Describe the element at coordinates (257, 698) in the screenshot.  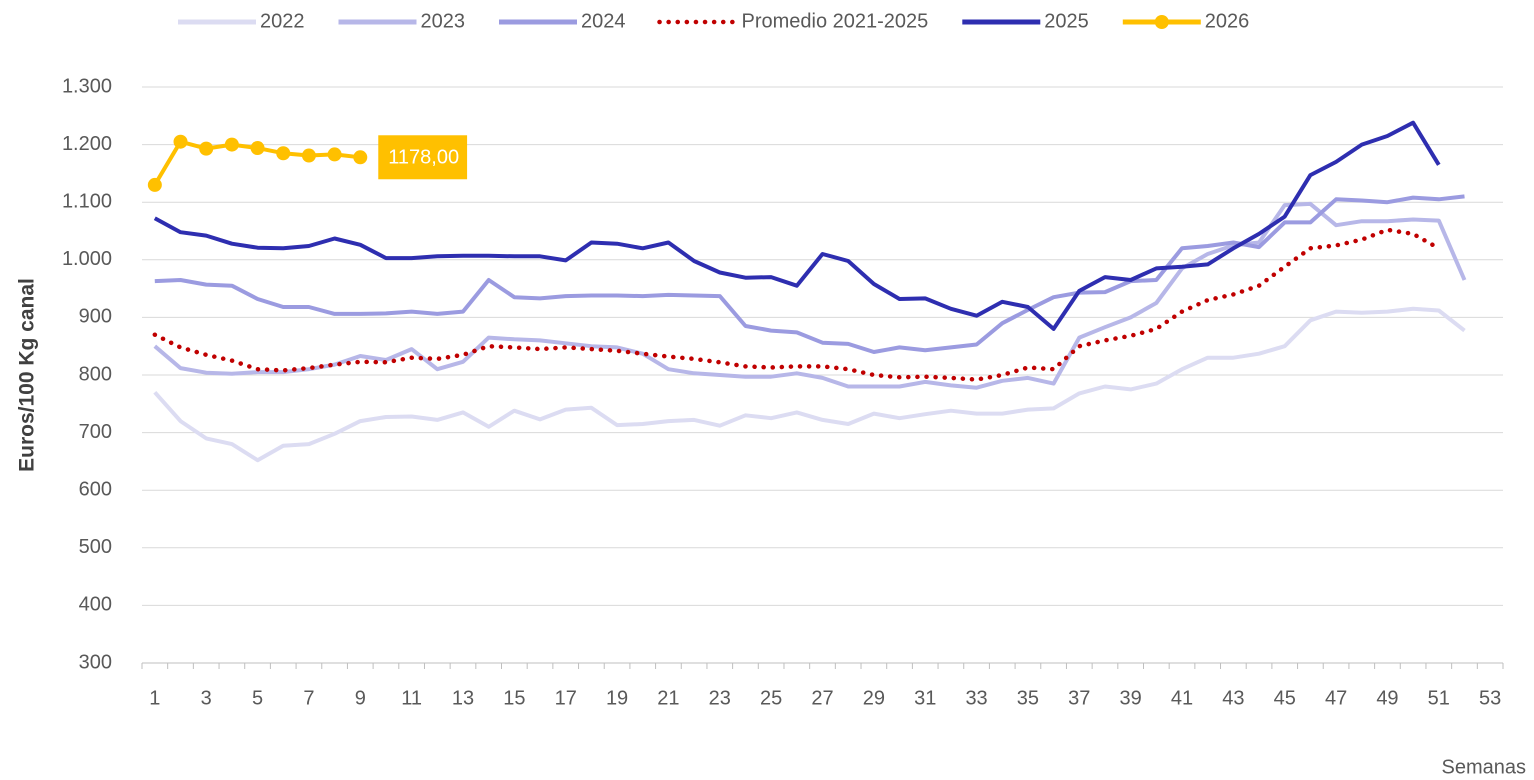
I see `x-tick-label: 5` at that location.